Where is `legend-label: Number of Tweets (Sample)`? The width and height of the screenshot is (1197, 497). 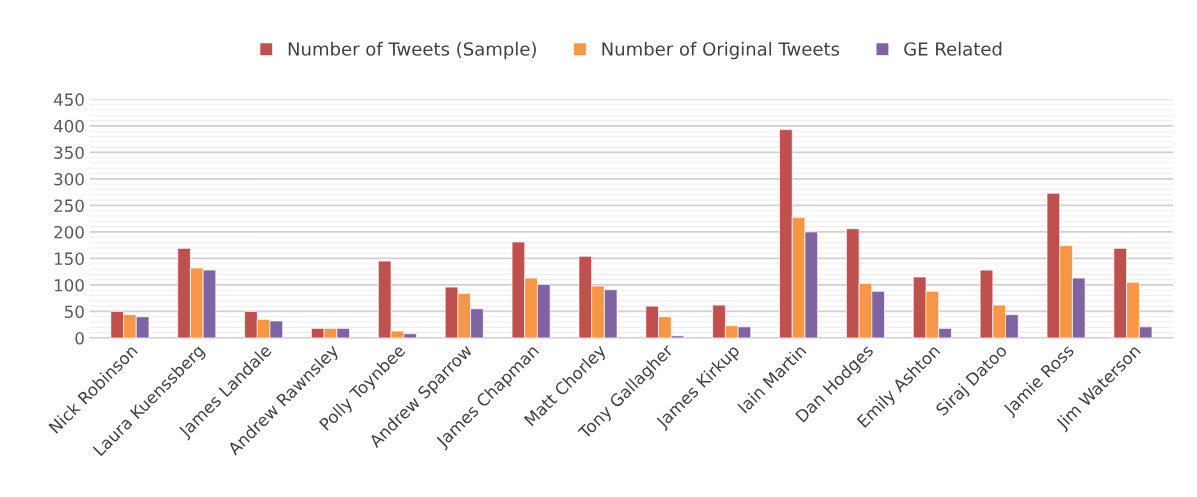
legend-label: Number of Tweets (Sample) is located at coordinates (412, 50).